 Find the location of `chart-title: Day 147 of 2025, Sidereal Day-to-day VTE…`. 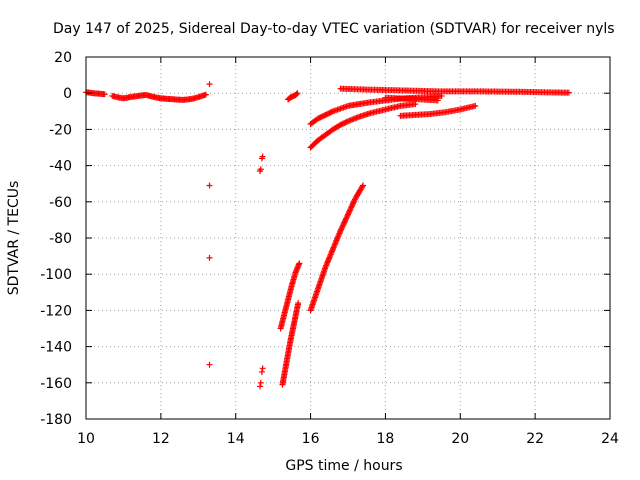

chart-title: Day 147 of 2025, Sidereal Day-to-day VTE… is located at coordinates (334, 29).